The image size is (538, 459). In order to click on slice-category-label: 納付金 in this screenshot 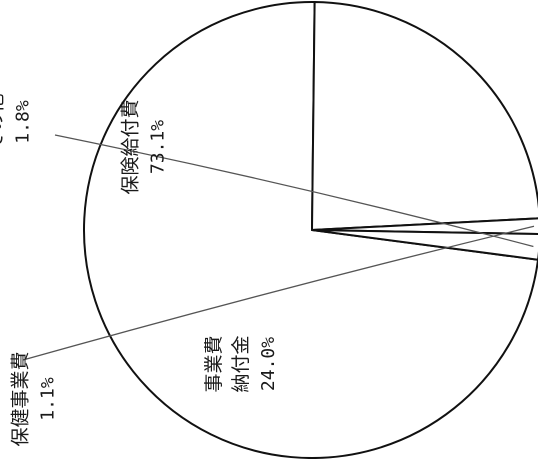, I will do `click(241, 363)`.